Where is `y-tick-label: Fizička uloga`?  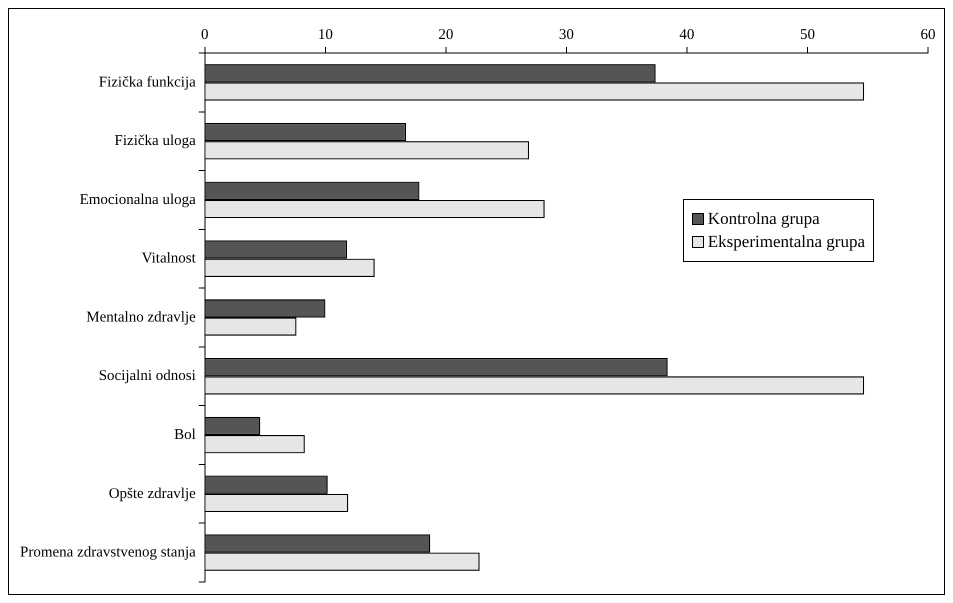 y-tick-label: Fizička uloga is located at coordinates (155, 141).